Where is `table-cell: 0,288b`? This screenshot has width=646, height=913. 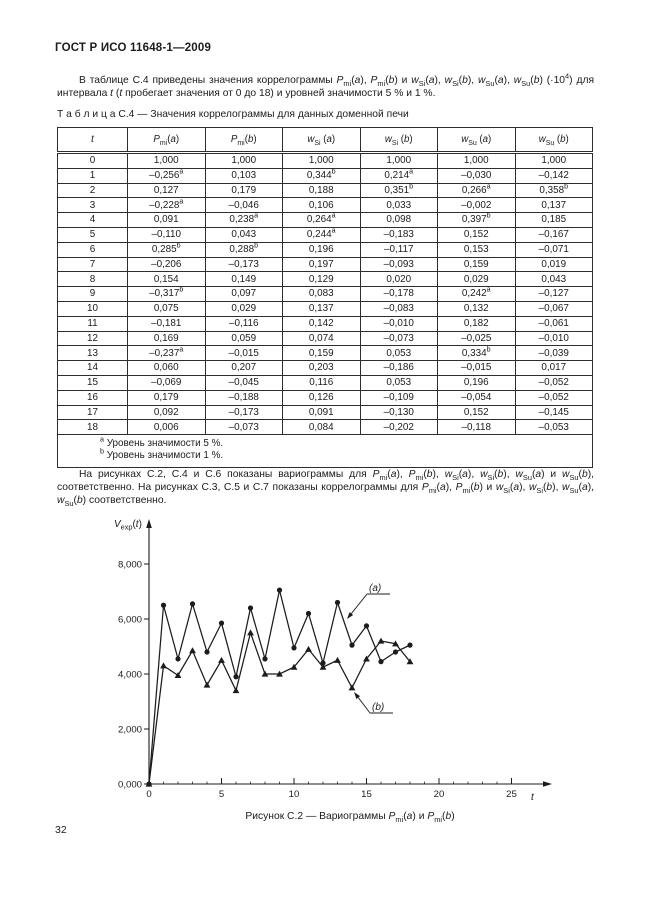
table-cell: 0,288b is located at coordinates (243, 249).